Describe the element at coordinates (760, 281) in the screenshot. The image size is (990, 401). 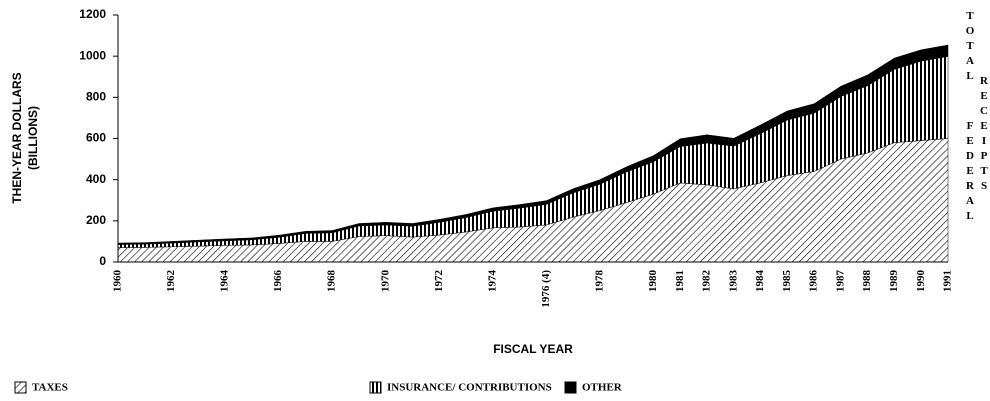
I see `x-tick-label: 1984` at that location.